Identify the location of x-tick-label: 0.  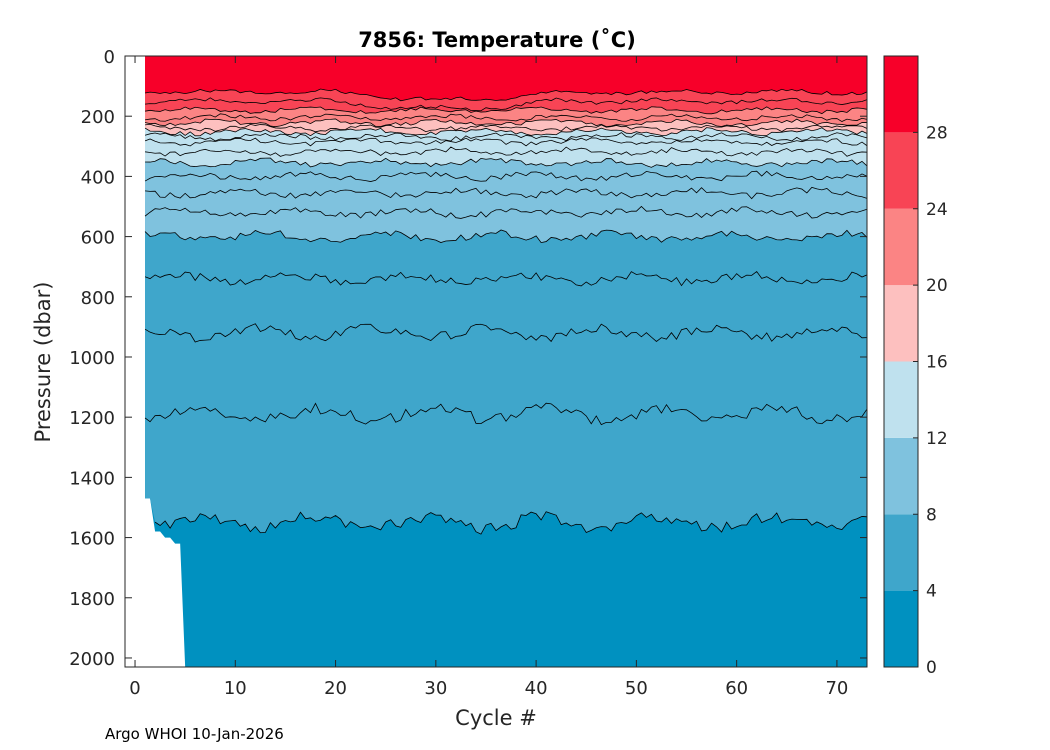
(134, 688).